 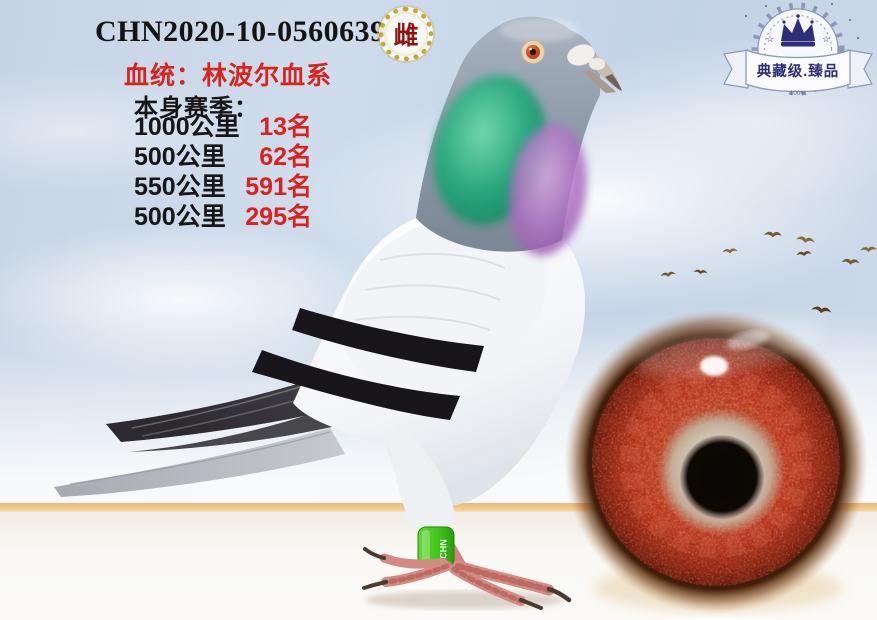 What do you see at coordinates (278, 217) in the screenshot?
I see `result-rank: 295名` at bounding box center [278, 217].